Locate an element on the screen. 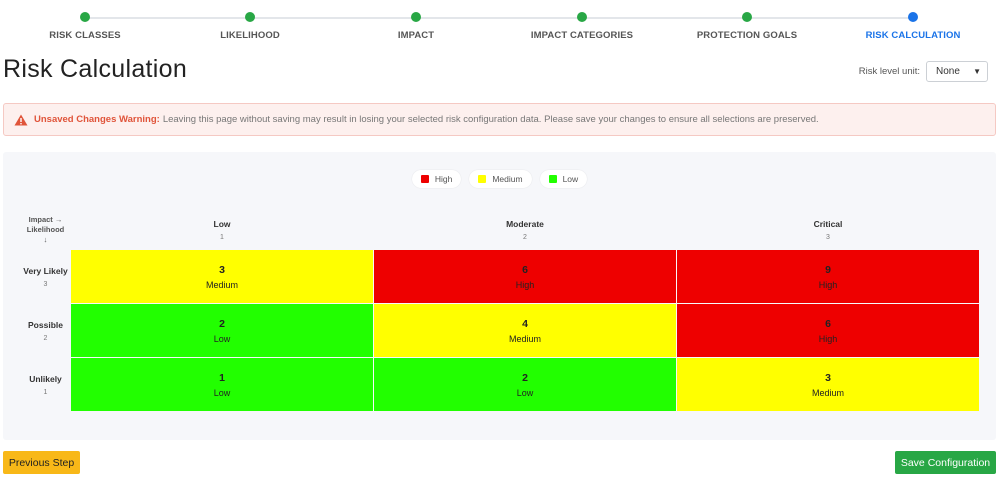  legend: High Medium Low is located at coordinates (499, 179).